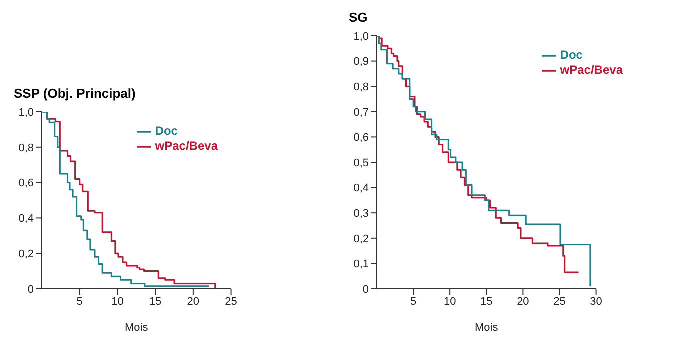 The height and width of the screenshot is (337, 700). What do you see at coordinates (358, 17) in the screenshot?
I see `chart-title: SG` at bounding box center [358, 17].